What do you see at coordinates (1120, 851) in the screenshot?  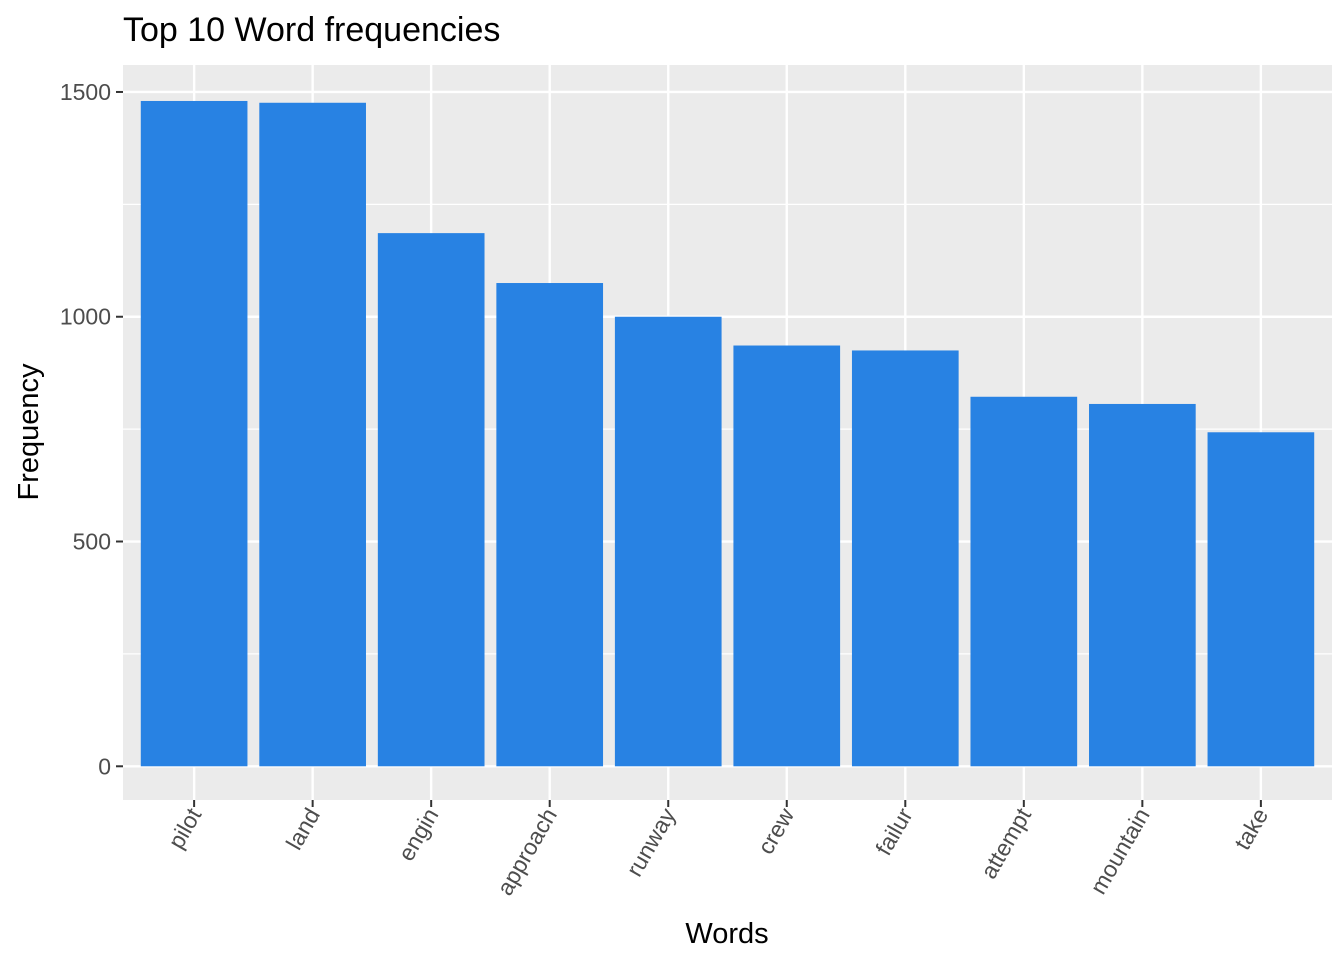 I see `x-tick-label: mountain` at bounding box center [1120, 851].